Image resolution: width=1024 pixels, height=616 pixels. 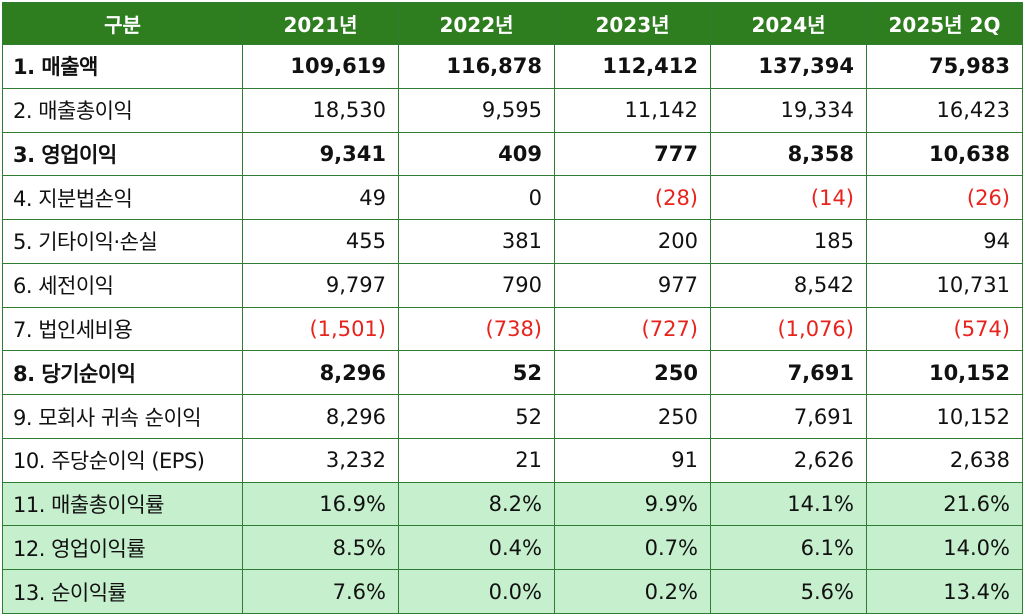 What do you see at coordinates (320, 66) in the screenshot?
I see `value-cell-2021: 109,619` at bounding box center [320, 66].